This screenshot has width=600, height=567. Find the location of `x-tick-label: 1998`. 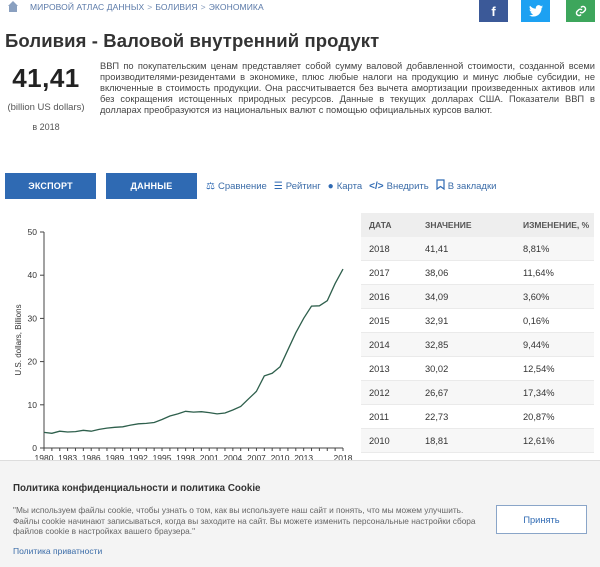

x-tick-label: 1998 is located at coordinates (185, 458).